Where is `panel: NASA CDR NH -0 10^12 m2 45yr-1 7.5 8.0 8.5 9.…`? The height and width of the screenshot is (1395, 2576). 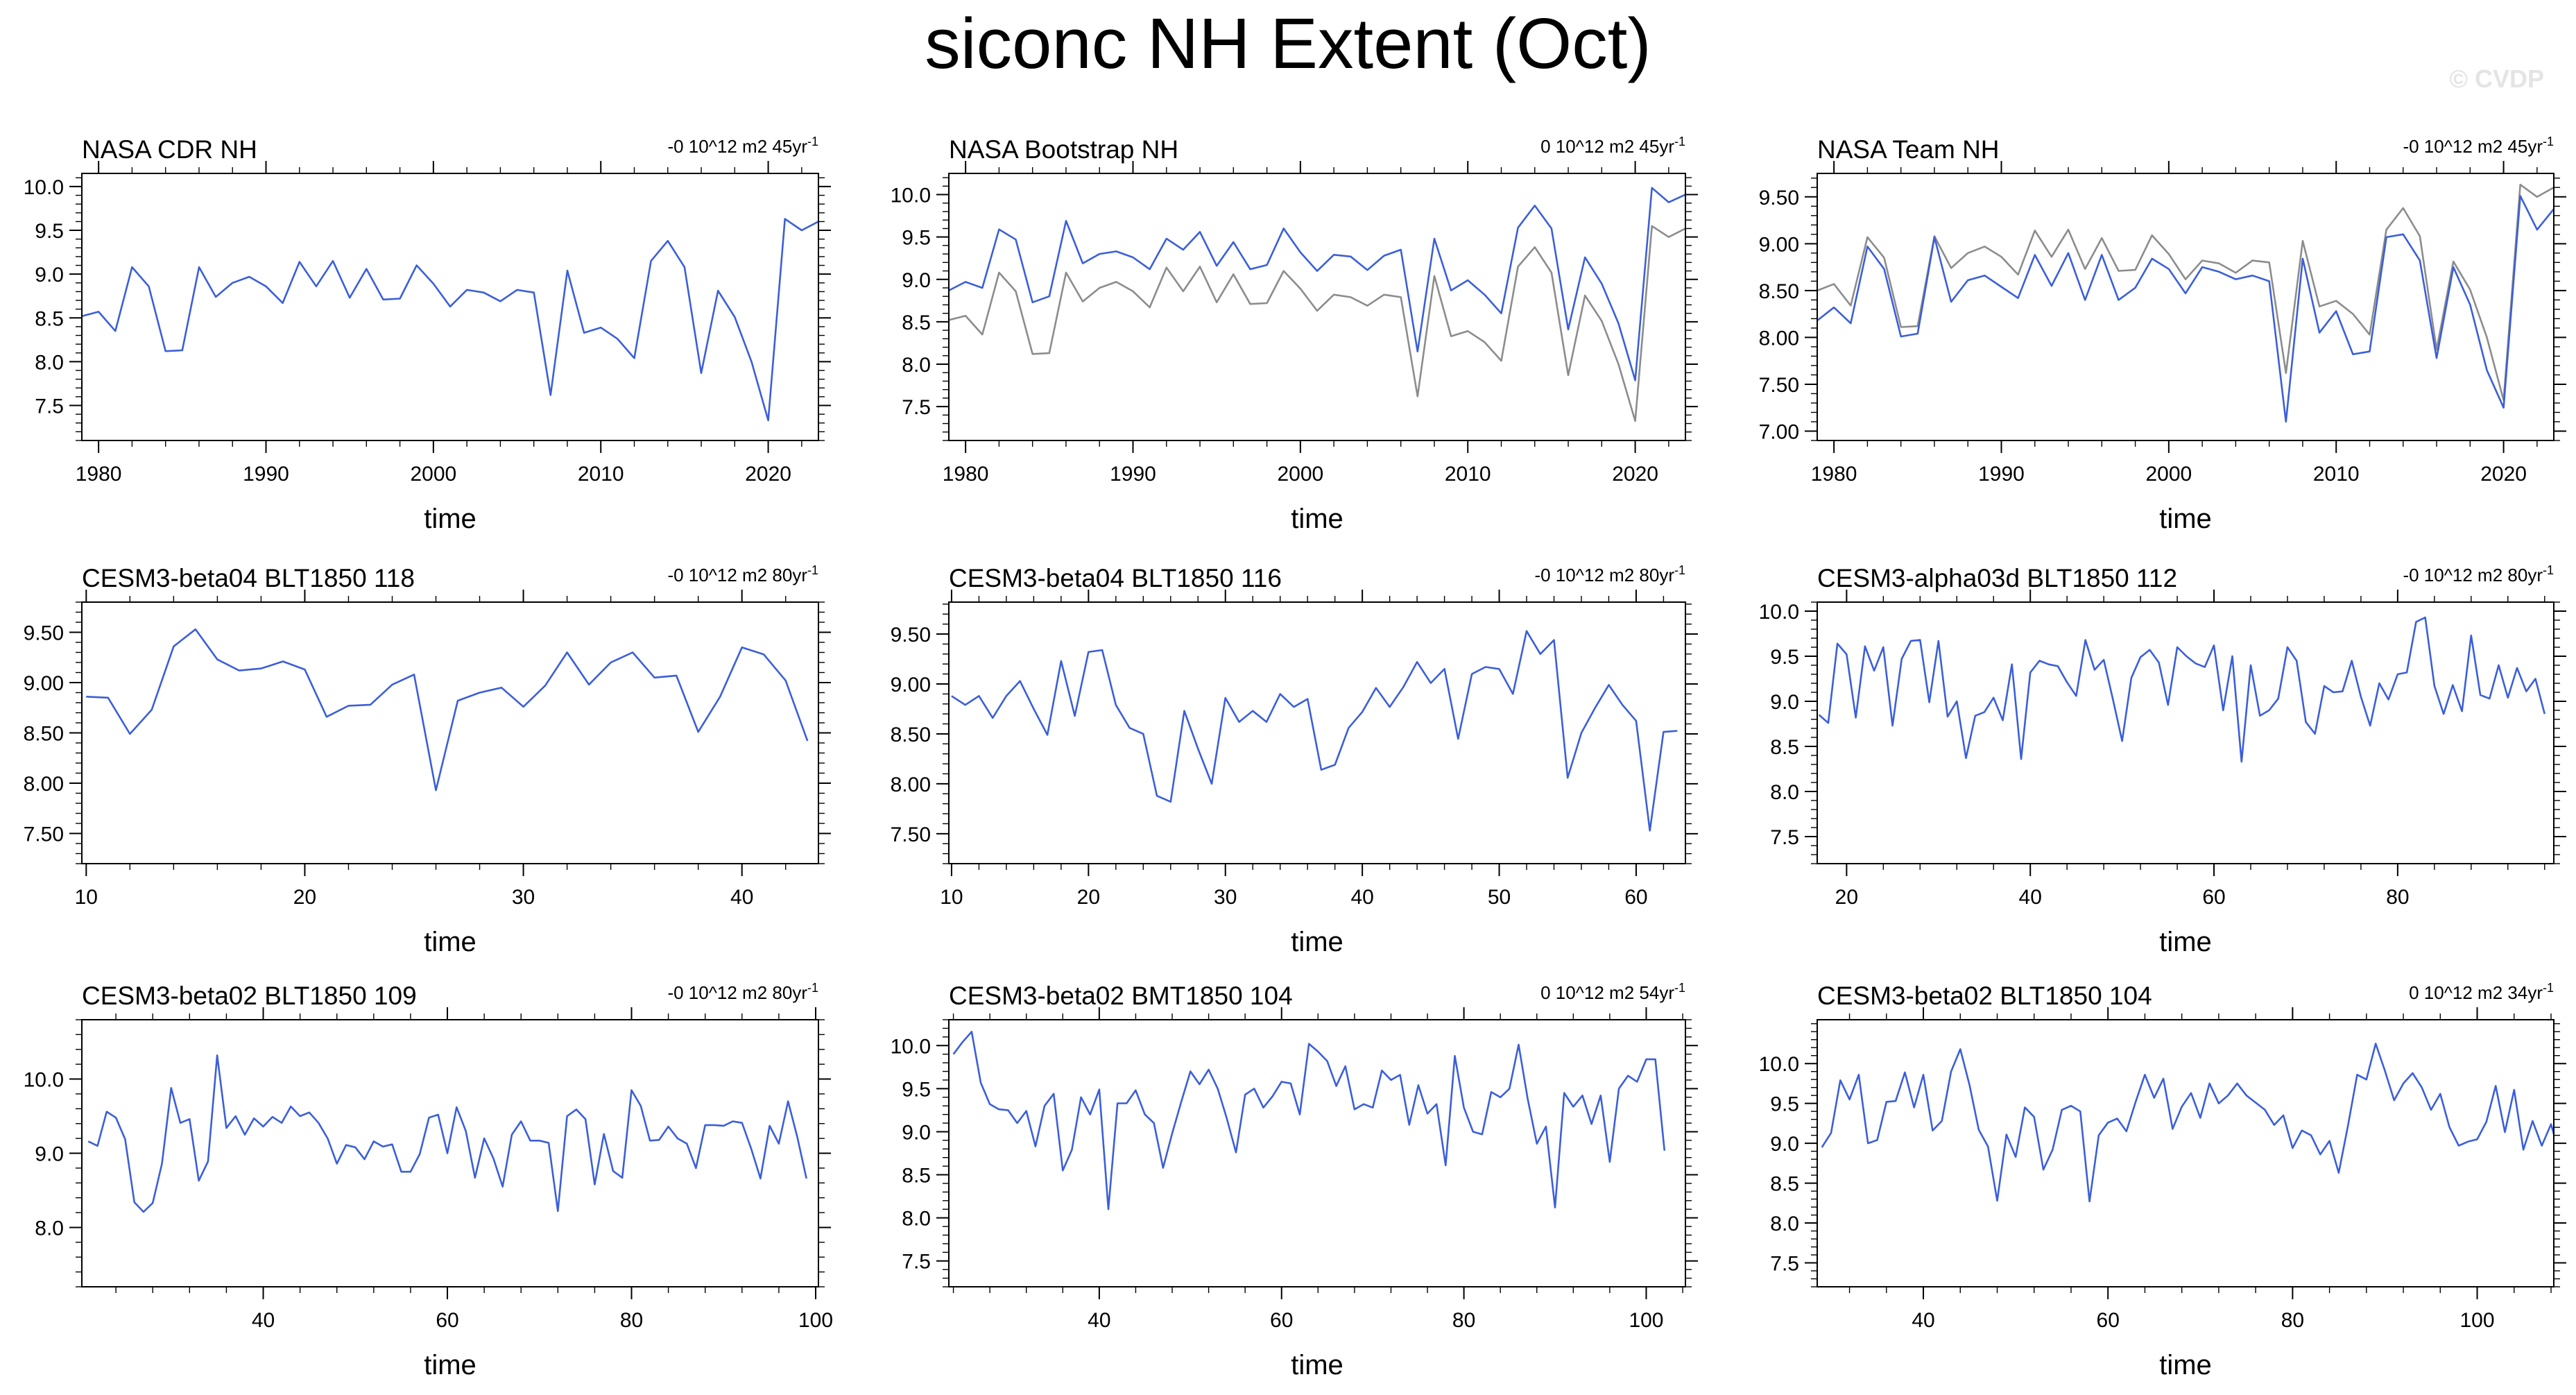
panel: NASA CDR NH -0 10^12 m2 45yr-1 7.5 8.0 8.5 9.… is located at coordinates (427, 334).